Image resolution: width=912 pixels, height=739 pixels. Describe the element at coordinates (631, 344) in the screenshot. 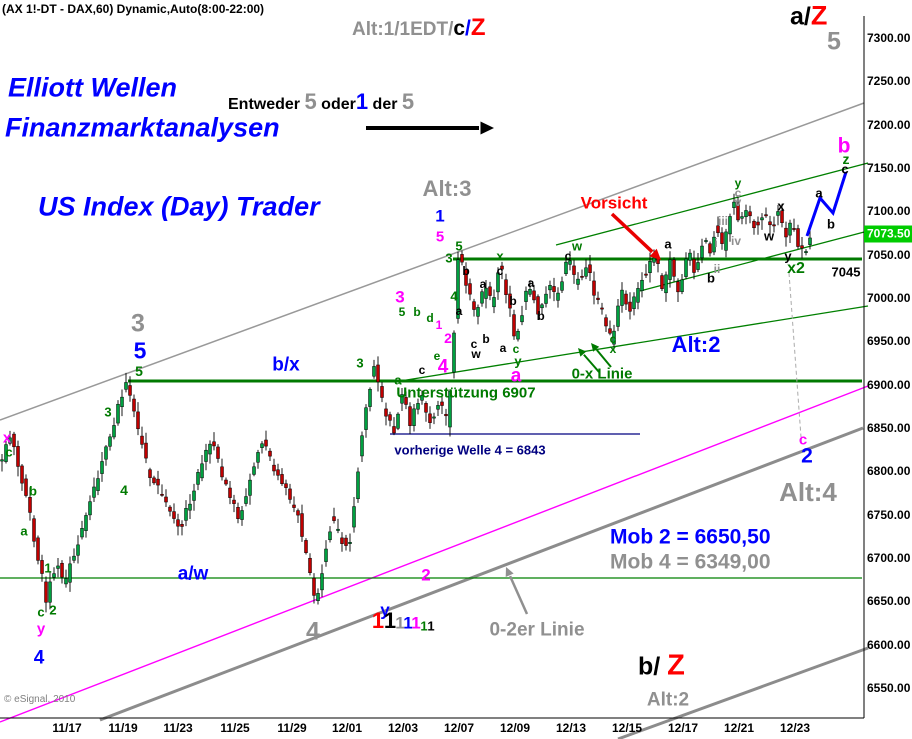

I see `line-0-x` at that location.